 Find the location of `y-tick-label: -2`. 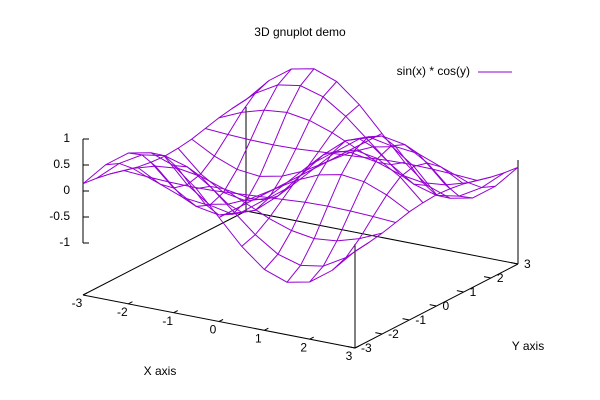

y-tick-label: -2 is located at coordinates (393, 334).